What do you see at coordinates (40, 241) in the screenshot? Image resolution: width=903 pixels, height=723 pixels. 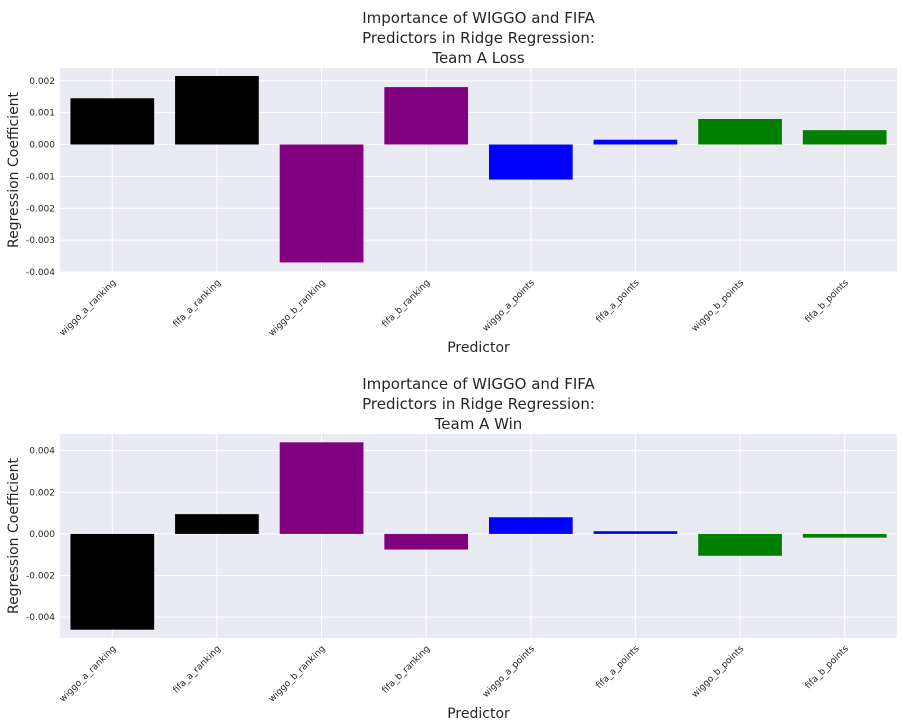 I see `y-tick-label: -0.003` at bounding box center [40, 241].